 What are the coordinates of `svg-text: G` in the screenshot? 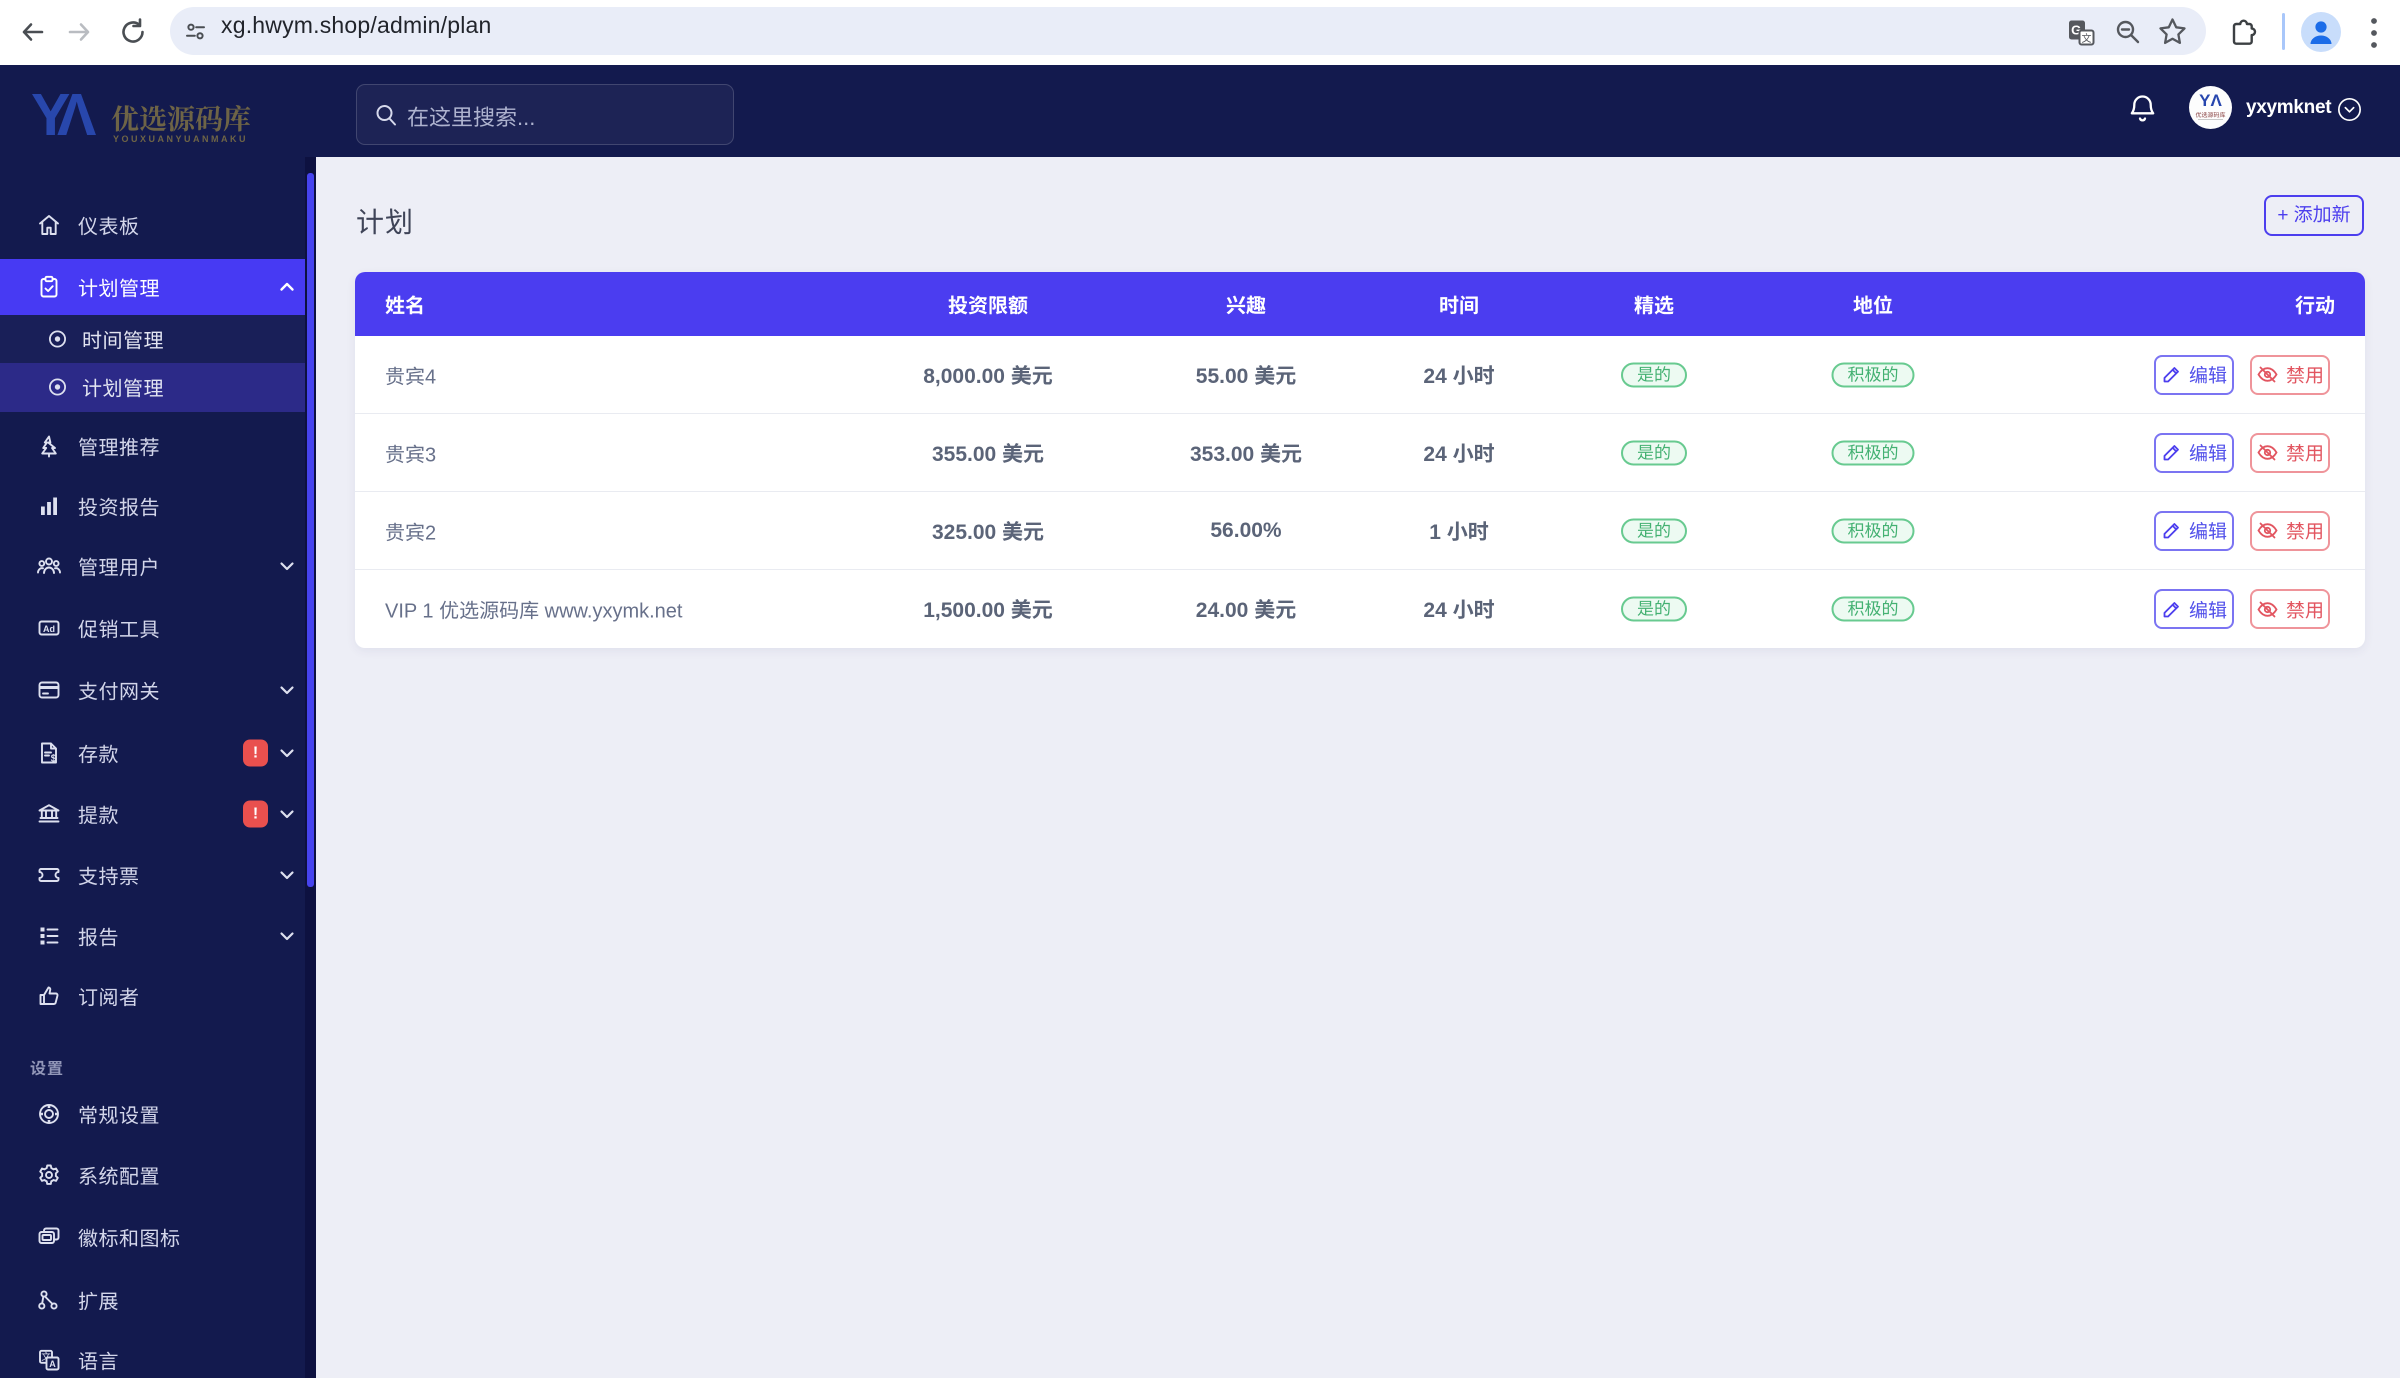 It's located at (2076, 30).